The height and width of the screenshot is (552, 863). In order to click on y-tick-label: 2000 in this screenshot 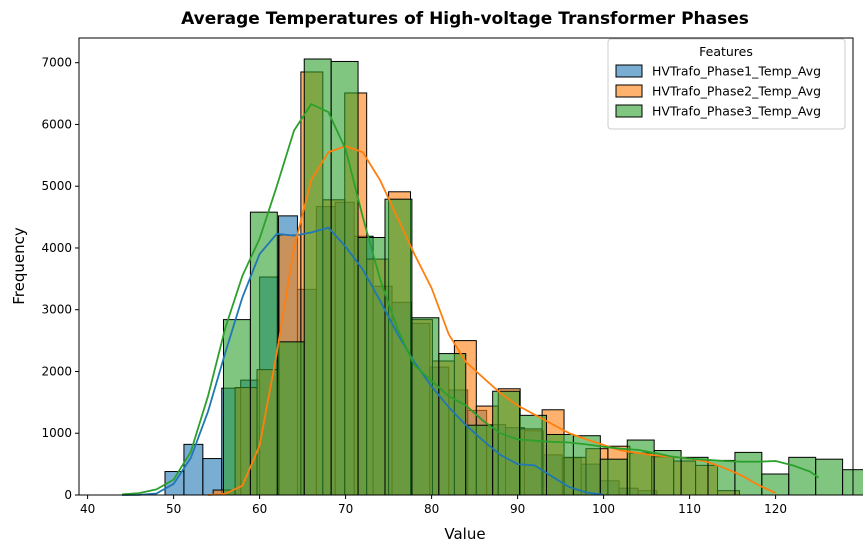, I will do `click(56, 371)`.